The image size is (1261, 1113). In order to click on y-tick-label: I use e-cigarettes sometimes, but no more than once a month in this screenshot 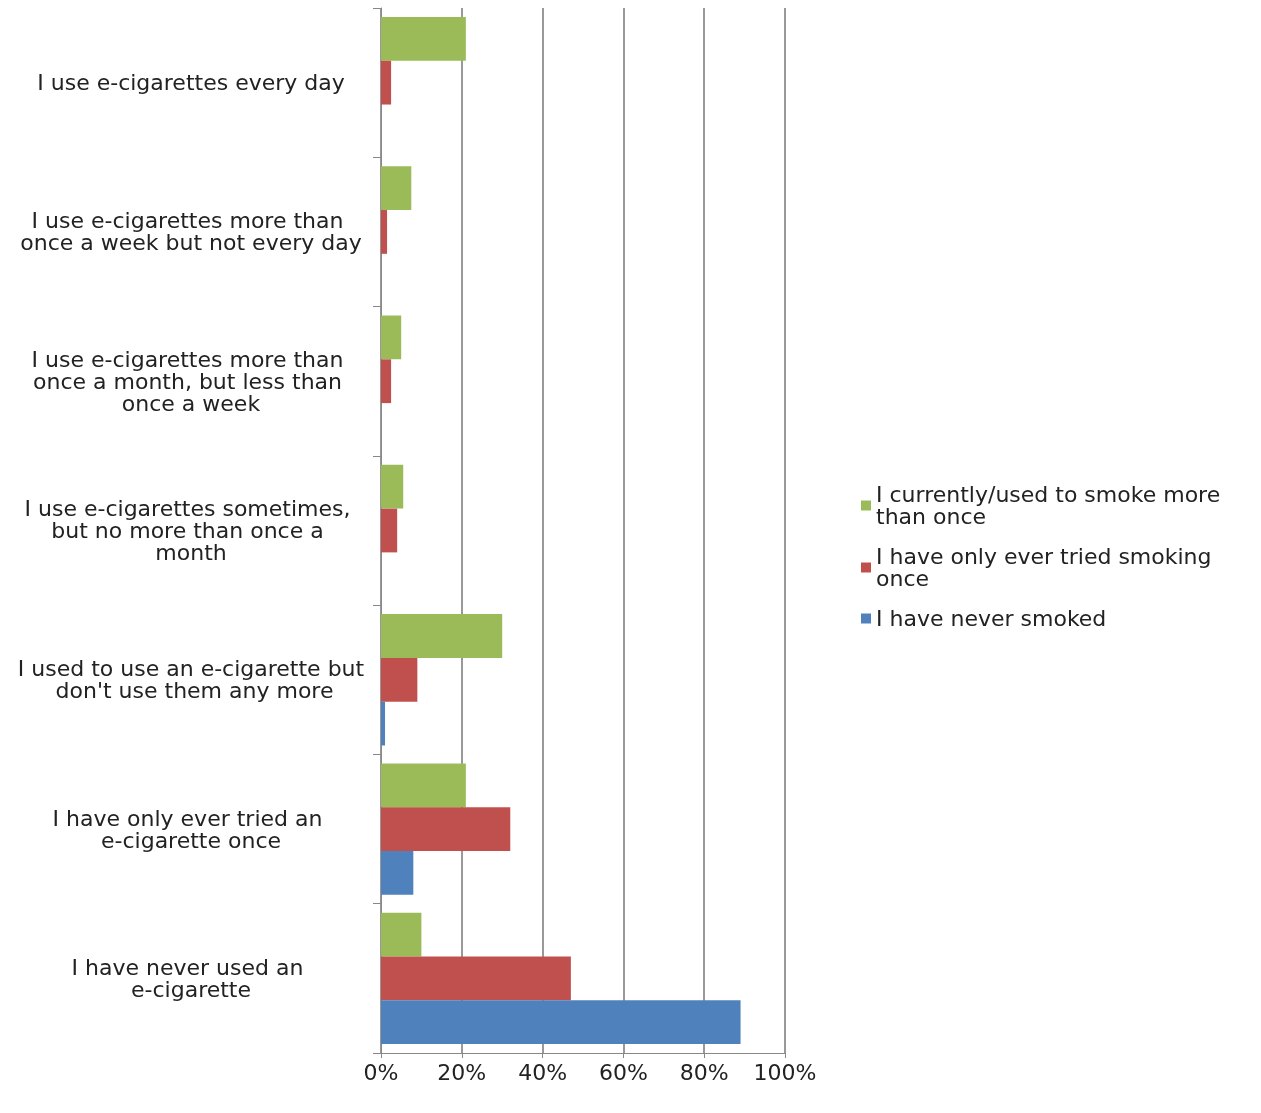, I will do `click(191, 530)`.